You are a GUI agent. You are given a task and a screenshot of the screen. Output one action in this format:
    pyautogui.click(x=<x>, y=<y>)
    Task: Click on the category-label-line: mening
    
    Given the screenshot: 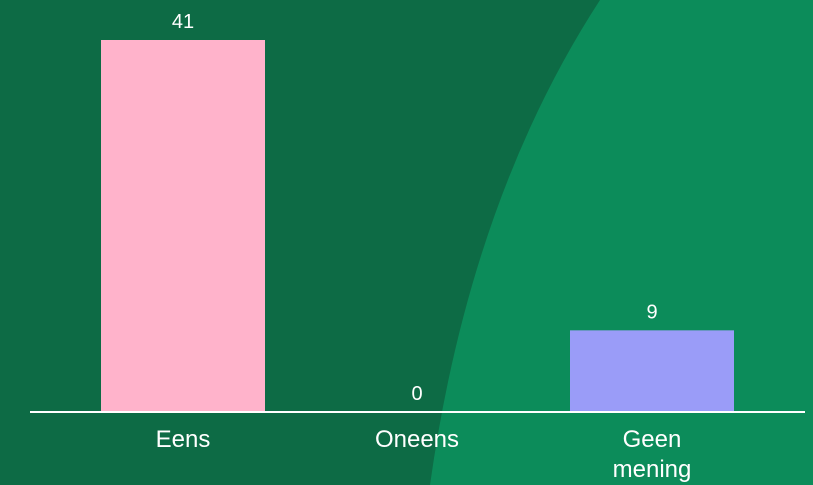 What is the action you would take?
    pyautogui.click(x=652, y=469)
    